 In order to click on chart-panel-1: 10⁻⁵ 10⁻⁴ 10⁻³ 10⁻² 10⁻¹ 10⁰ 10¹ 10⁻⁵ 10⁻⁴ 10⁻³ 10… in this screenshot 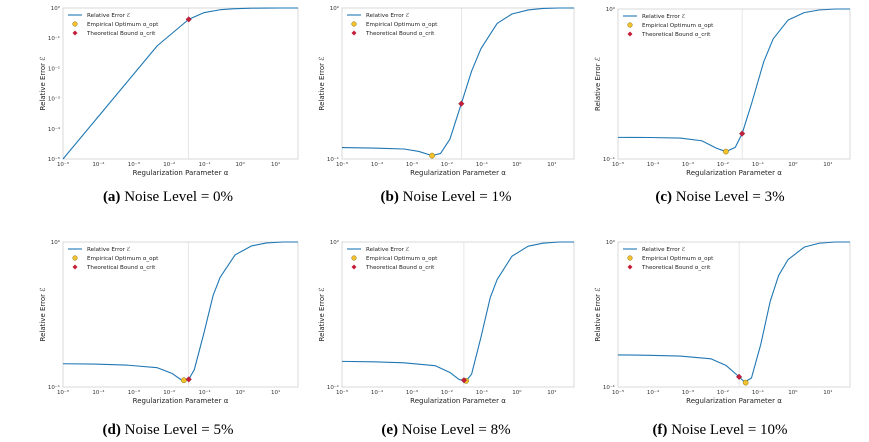, I will do `click(169, 105)`.